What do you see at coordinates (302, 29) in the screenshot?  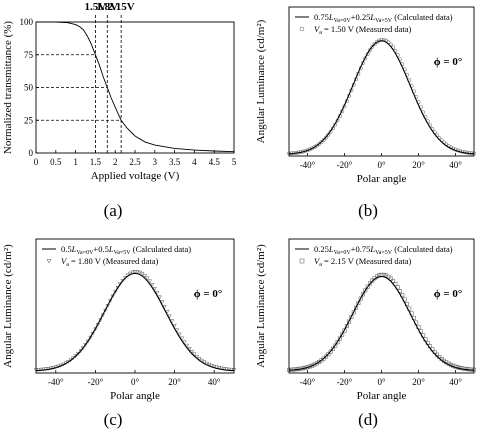 I see `legend-marker-swatch-b` at bounding box center [302, 29].